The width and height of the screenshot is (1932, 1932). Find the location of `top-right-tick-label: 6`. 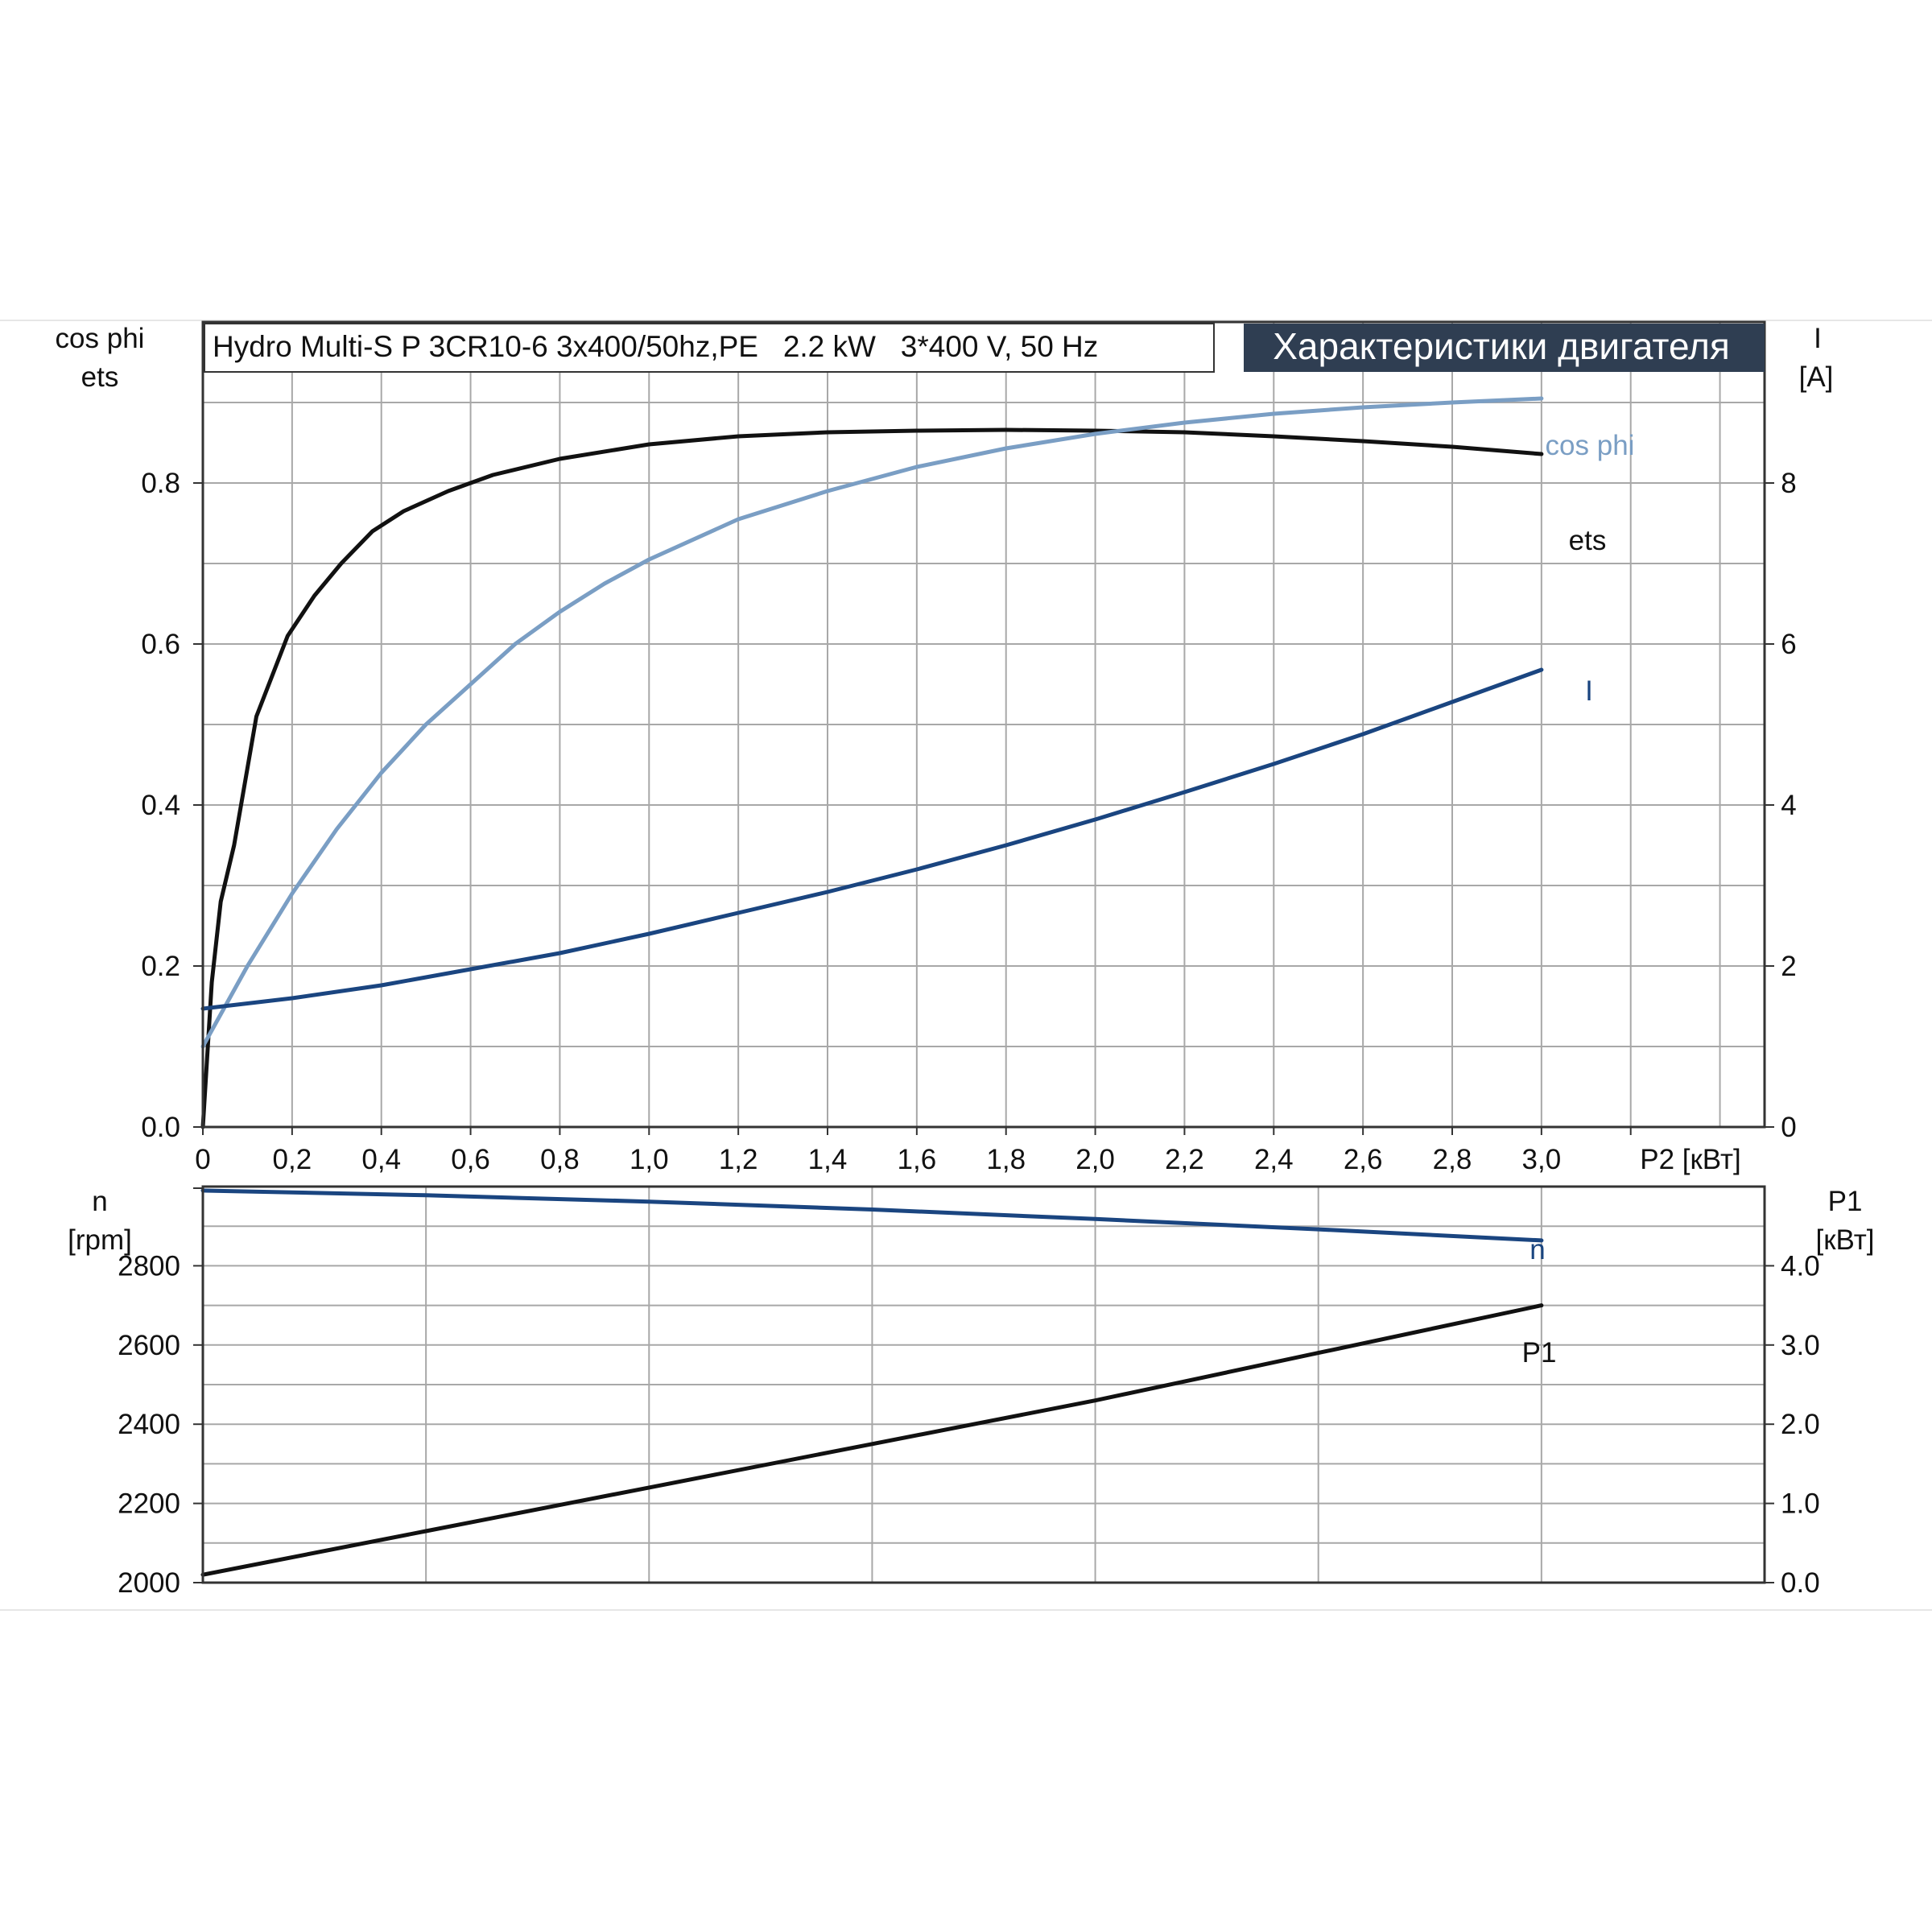

top-right-tick-label: 6 is located at coordinates (1788, 644).